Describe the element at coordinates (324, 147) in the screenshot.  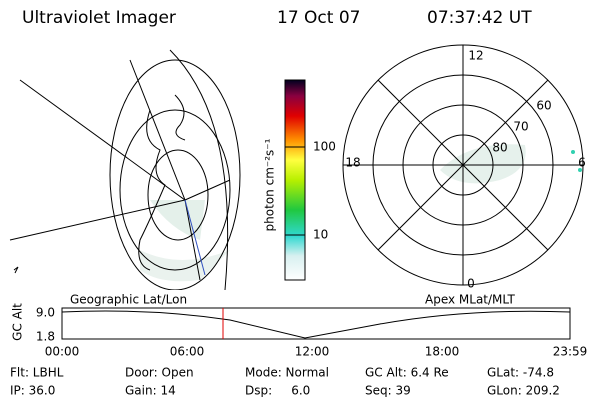
I see `tick-label: 100` at that location.